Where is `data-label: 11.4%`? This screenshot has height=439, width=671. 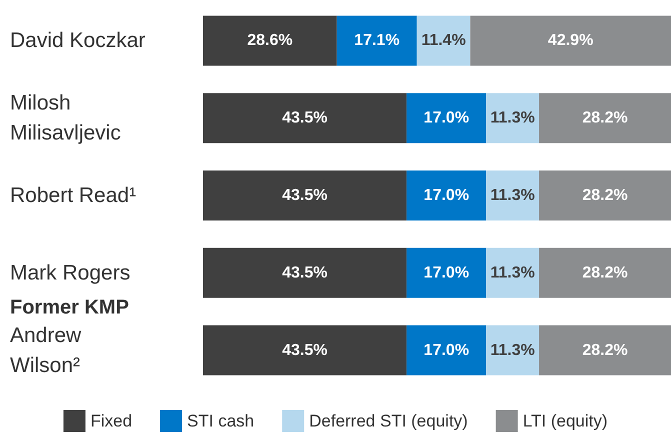 data-label: 11.4% is located at coordinates (443, 41).